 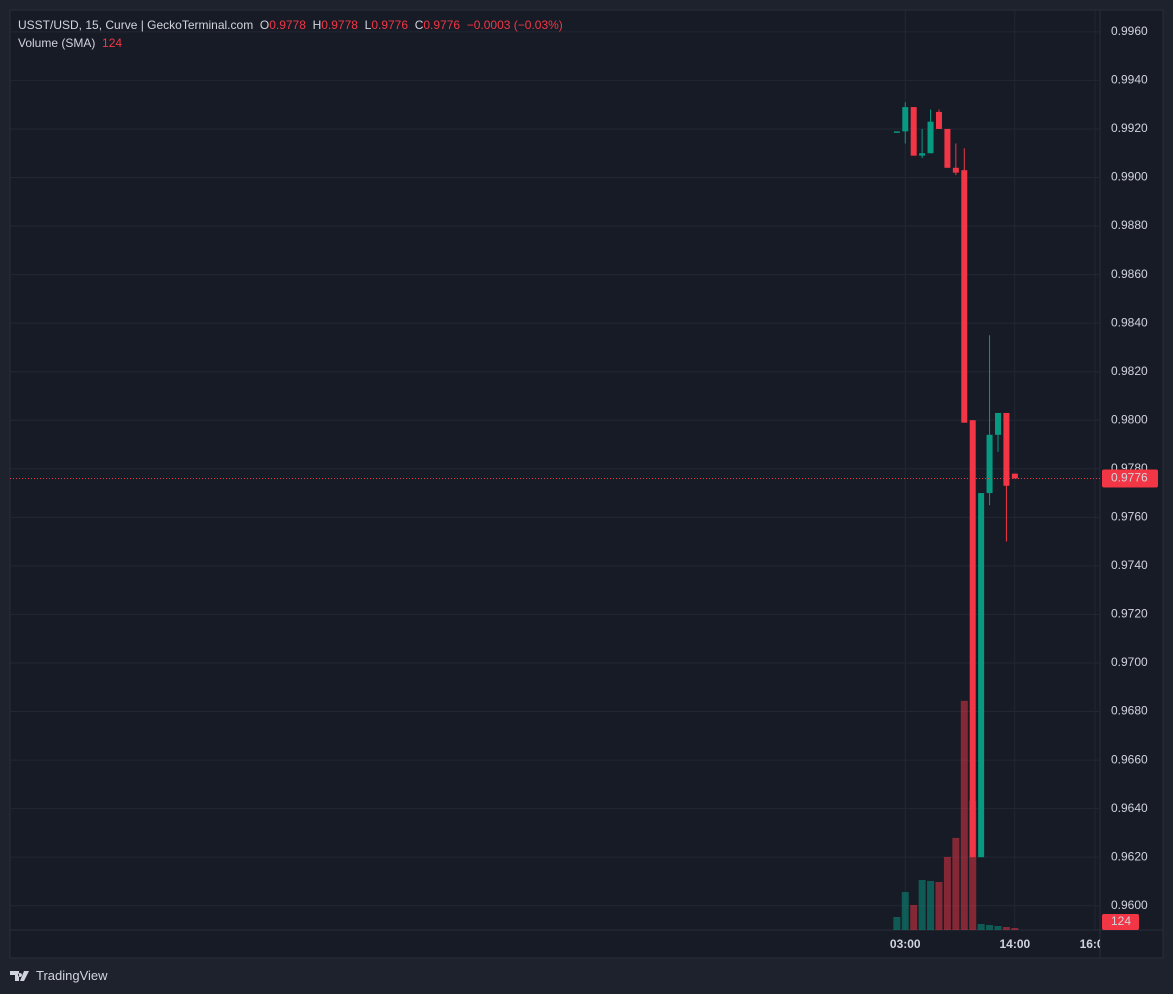 What do you see at coordinates (1129, 225) in the screenshot?
I see `y-tick-label: 0.9880` at bounding box center [1129, 225].